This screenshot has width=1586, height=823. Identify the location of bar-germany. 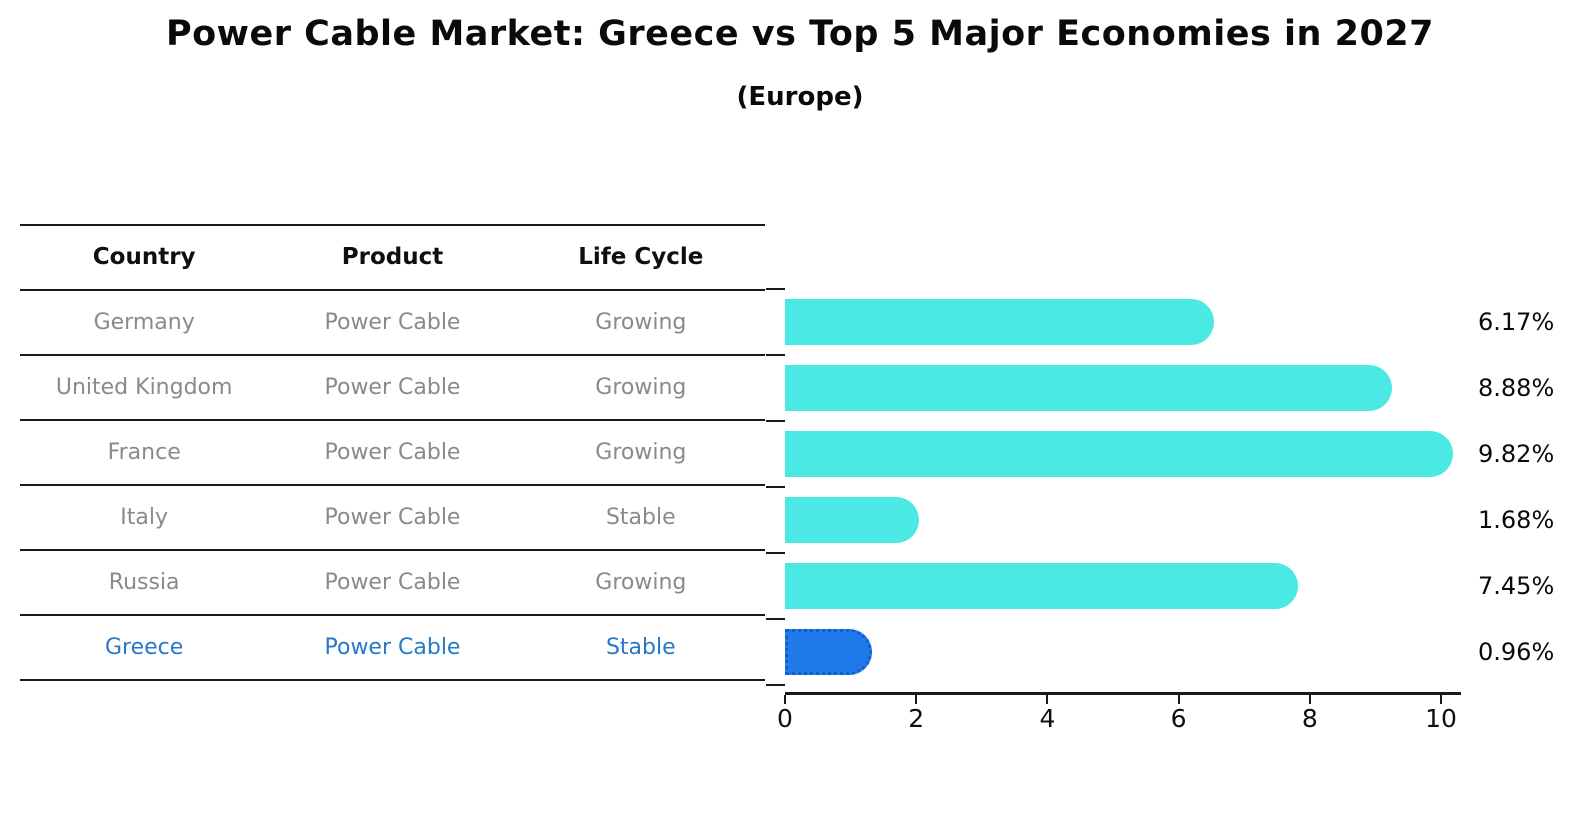
(999, 322).